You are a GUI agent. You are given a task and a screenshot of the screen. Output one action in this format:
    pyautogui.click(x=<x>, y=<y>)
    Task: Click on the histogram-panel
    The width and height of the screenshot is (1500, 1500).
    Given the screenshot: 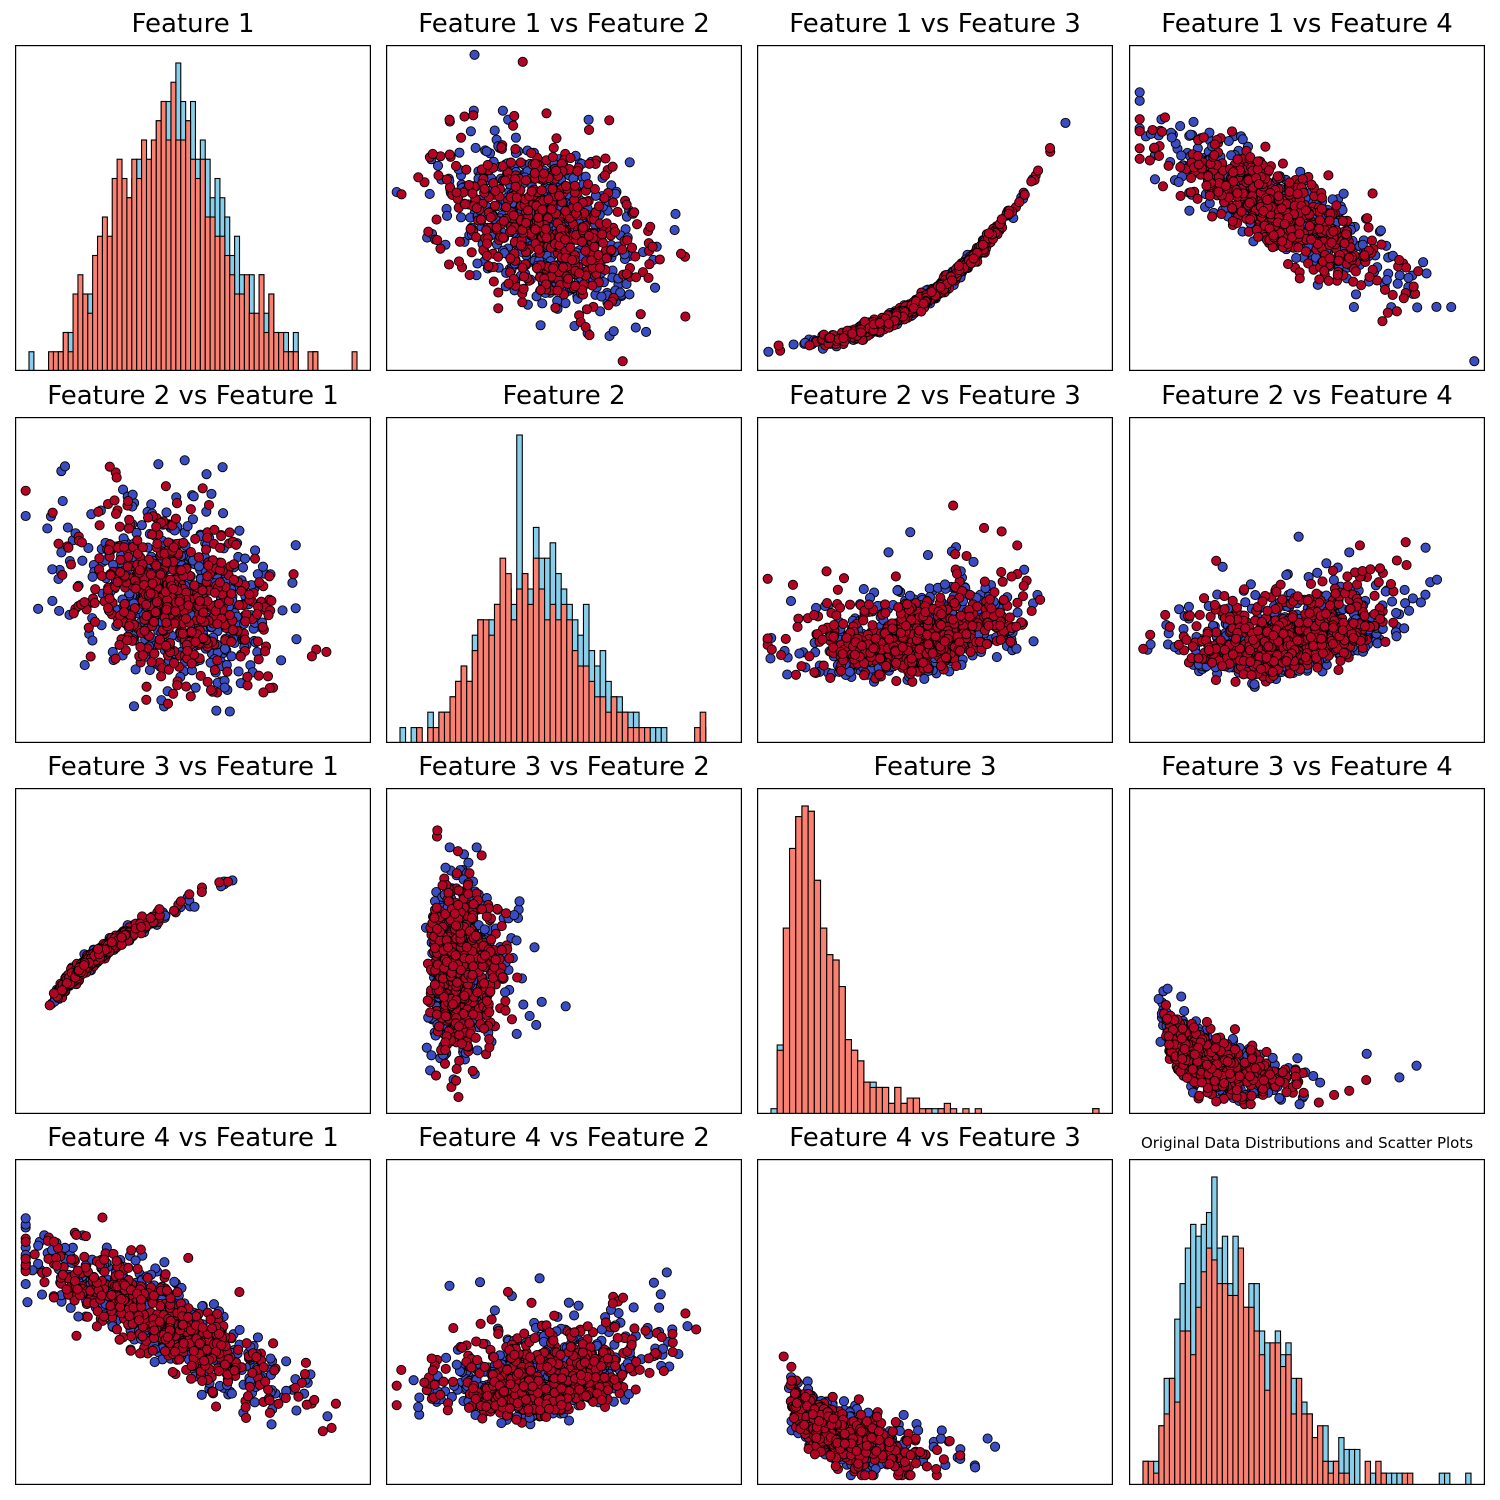 What is the action you would take?
    pyautogui.click(x=1307, y=1322)
    